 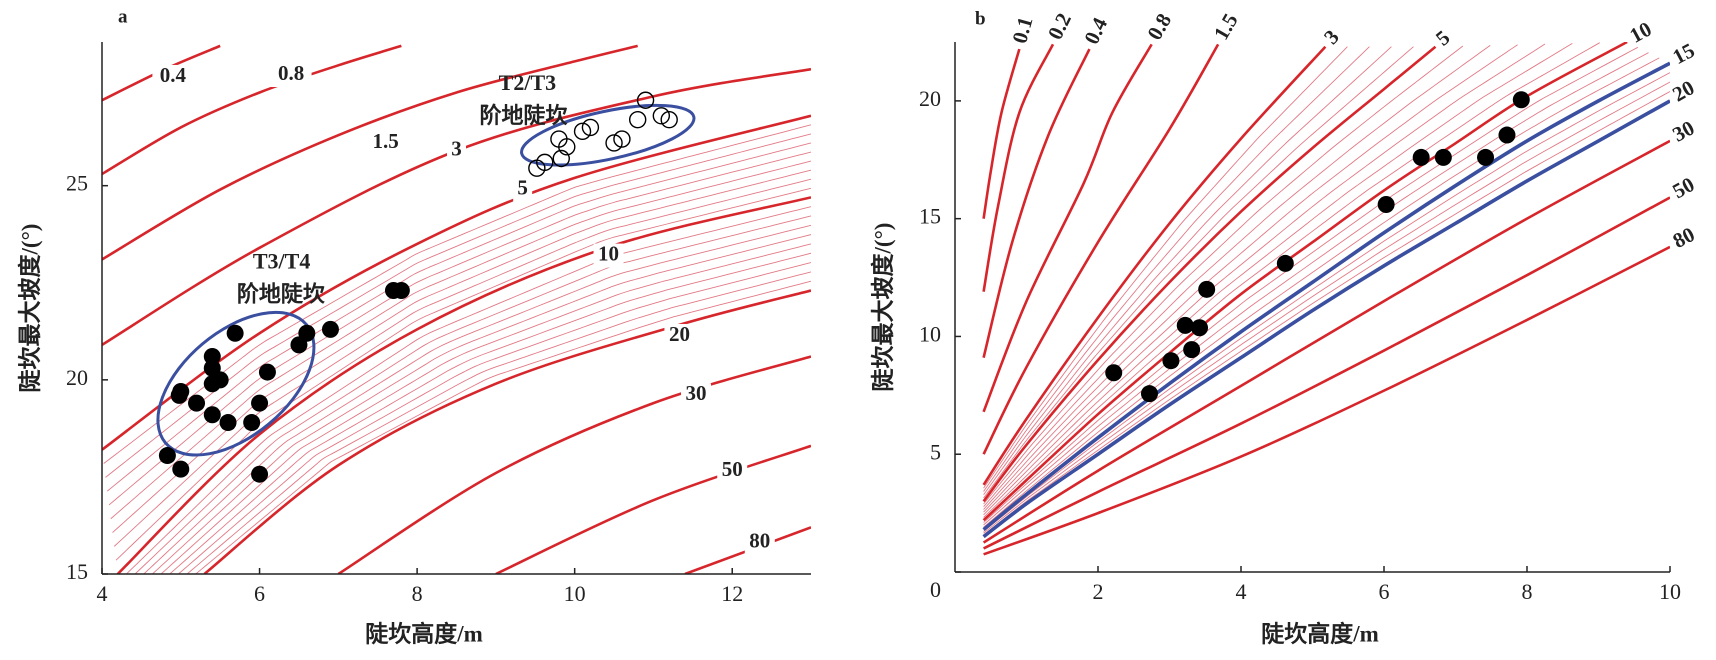 What do you see at coordinates (980, 18) in the screenshot?
I see `panel-label: b` at bounding box center [980, 18].